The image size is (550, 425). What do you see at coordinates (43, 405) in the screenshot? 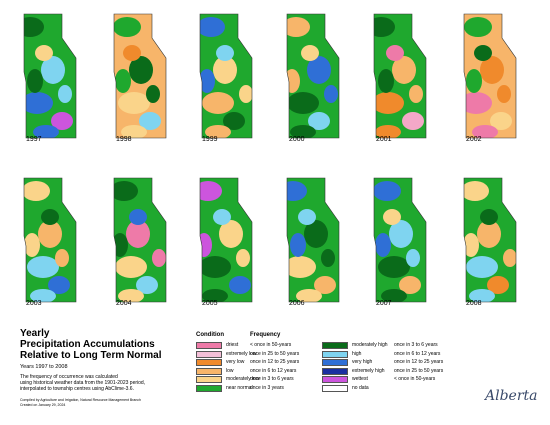
I see `credit-line-2: Created on January 29, 2024` at bounding box center [43, 405].